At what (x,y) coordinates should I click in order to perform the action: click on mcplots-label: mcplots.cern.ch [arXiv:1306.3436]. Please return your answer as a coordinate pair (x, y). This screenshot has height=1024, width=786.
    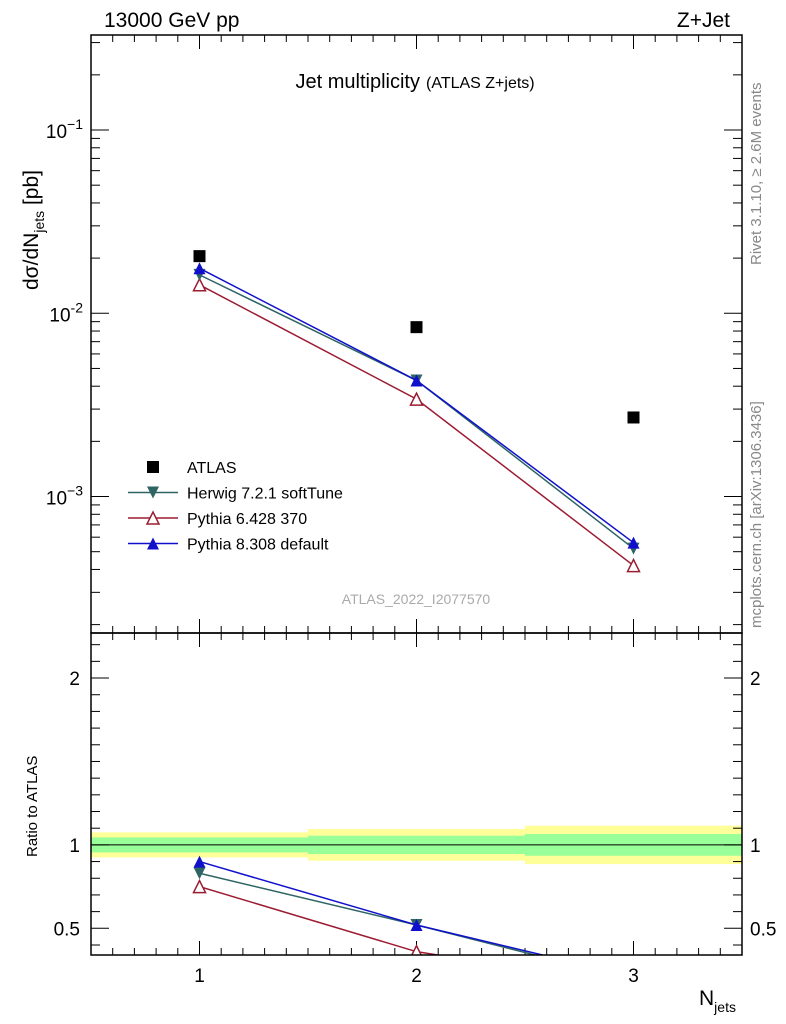
    Looking at the image, I should click on (756, 514).